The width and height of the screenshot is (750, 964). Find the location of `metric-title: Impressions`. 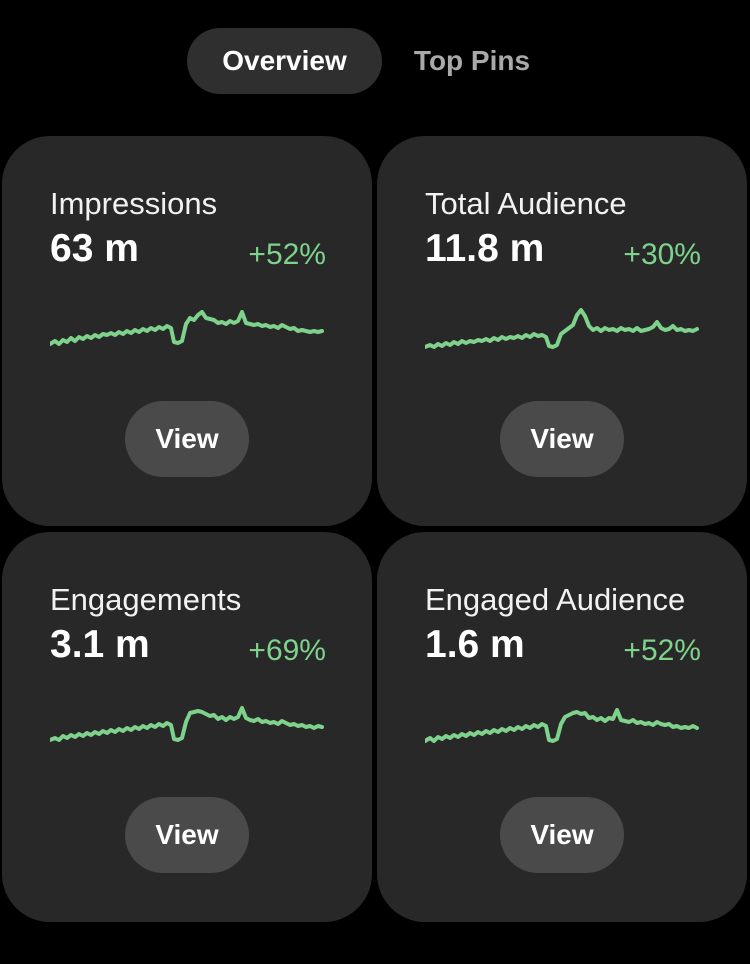

metric-title: Impressions is located at coordinates (134, 203).